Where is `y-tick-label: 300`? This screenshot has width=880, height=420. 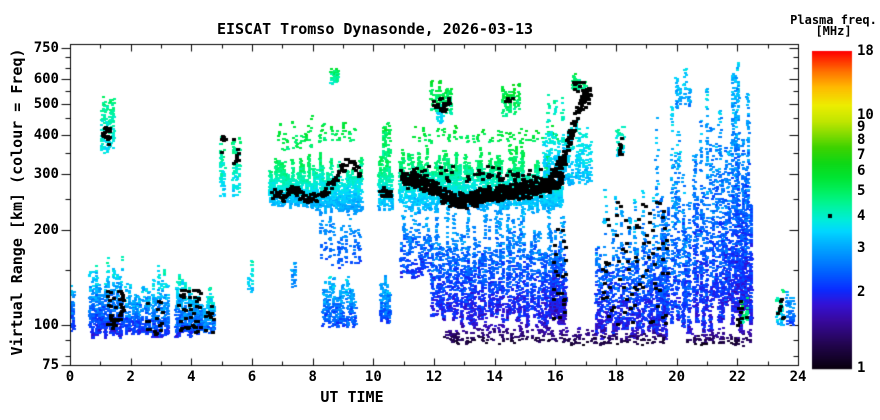 y-tick-label: 300 is located at coordinates (46, 174).